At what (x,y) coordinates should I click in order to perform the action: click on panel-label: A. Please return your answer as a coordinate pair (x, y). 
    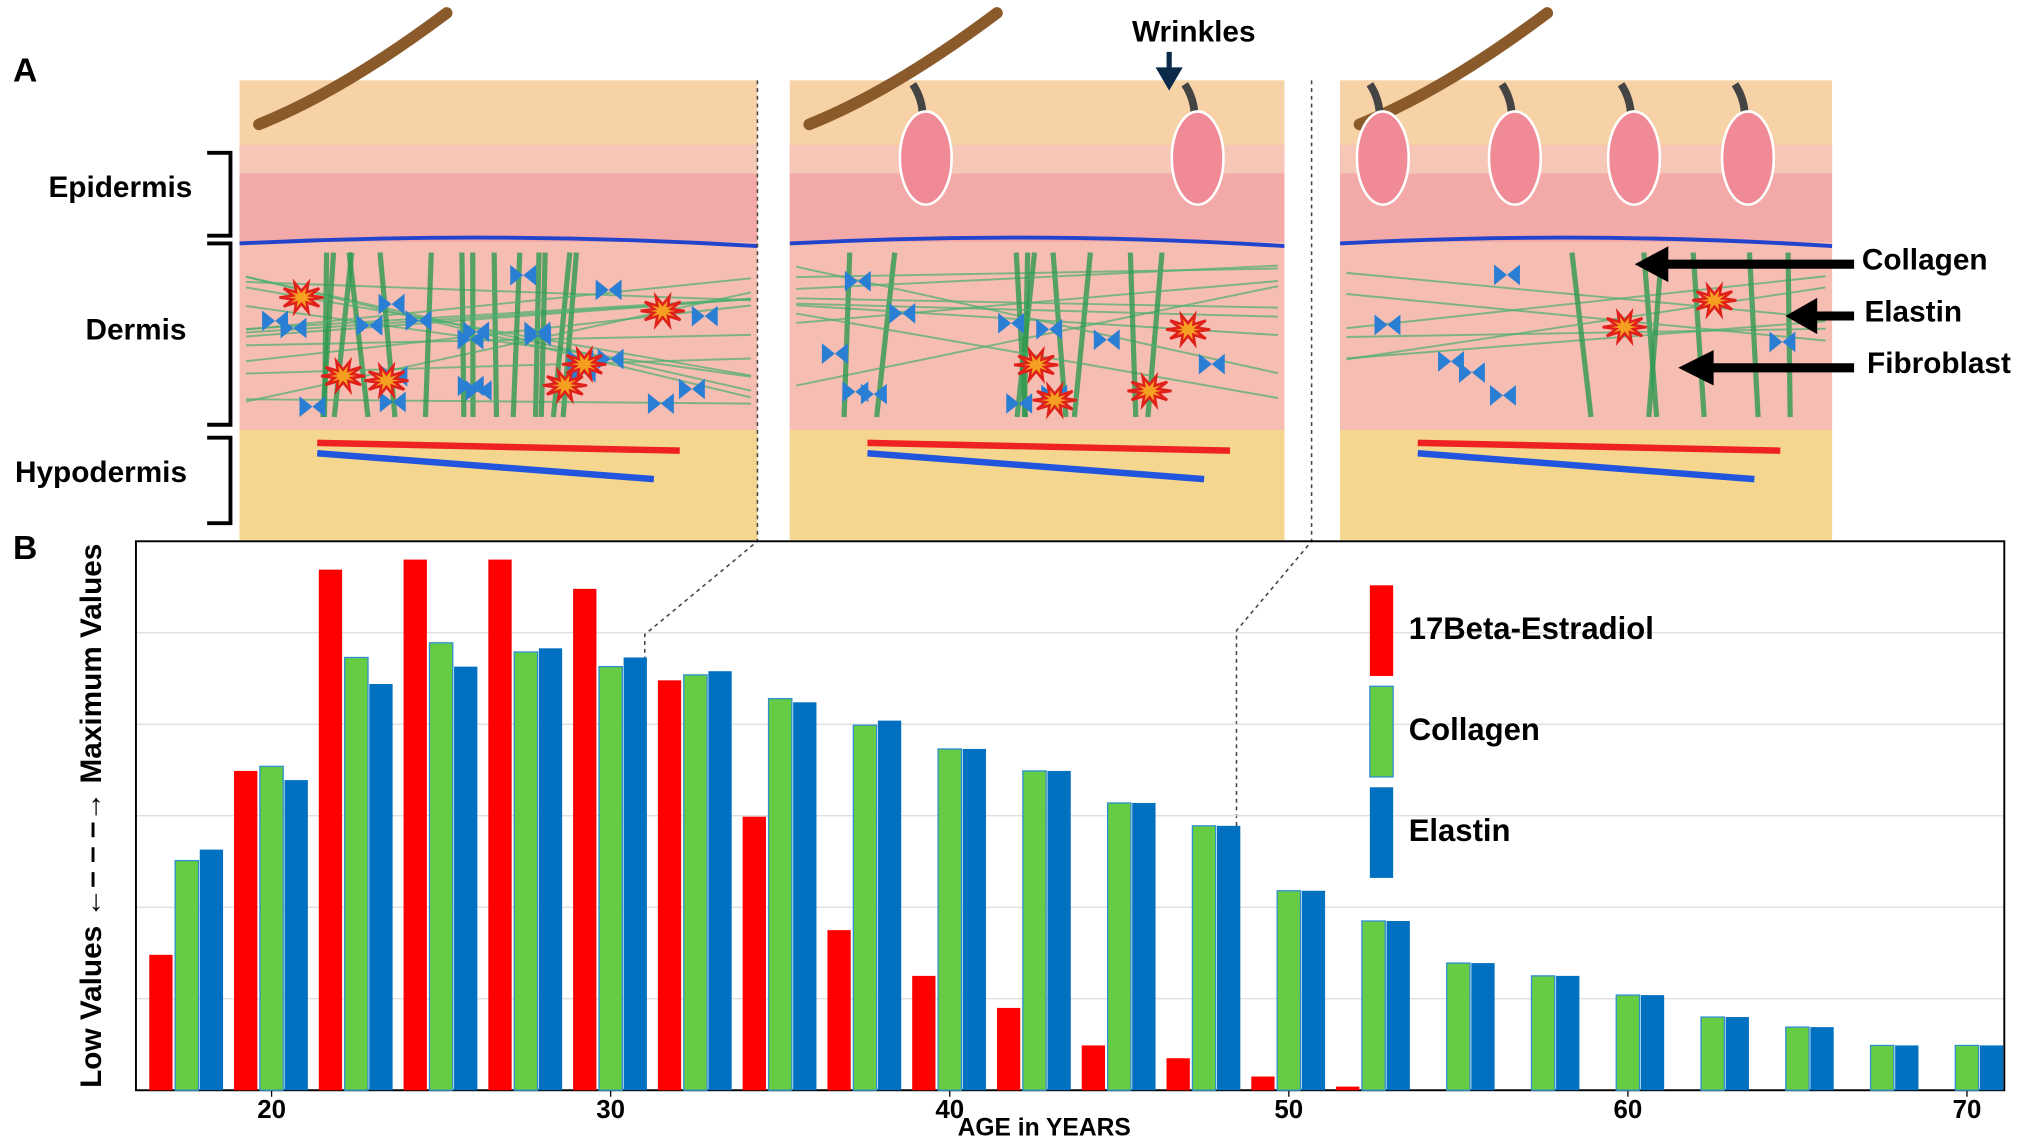
    Looking at the image, I should click on (25, 70).